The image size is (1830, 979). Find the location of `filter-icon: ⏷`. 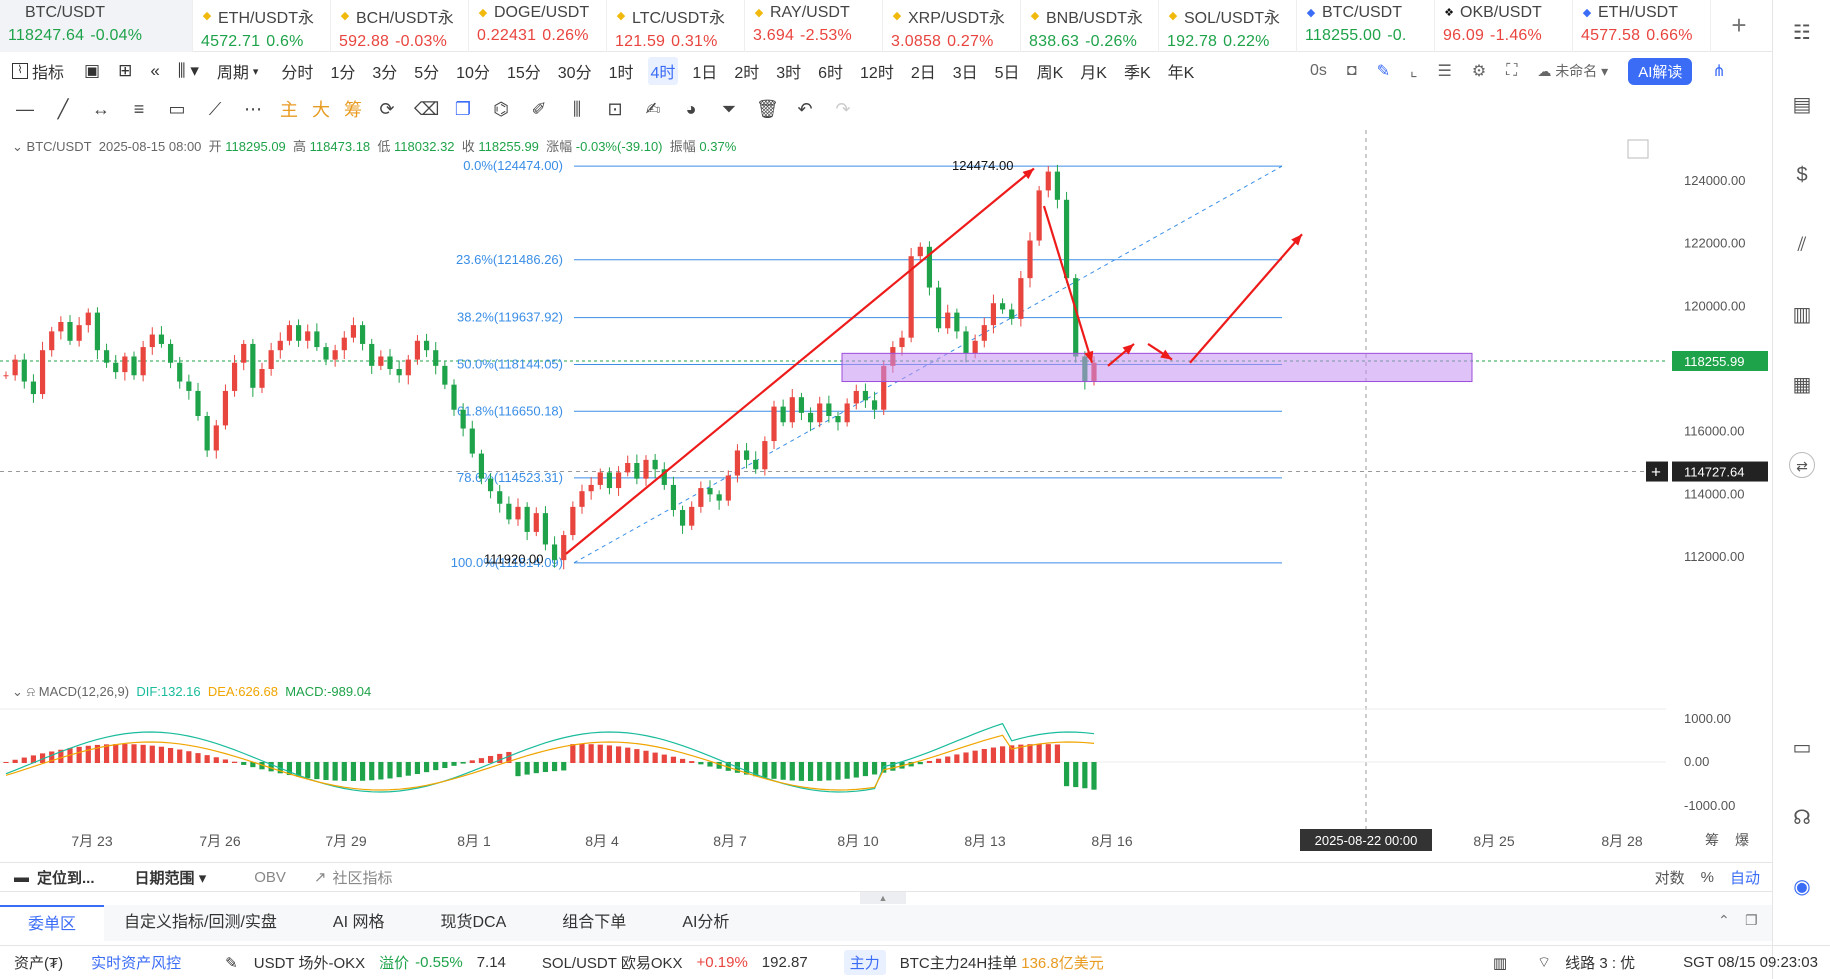

filter-icon: ⏷ is located at coordinates (729, 108).